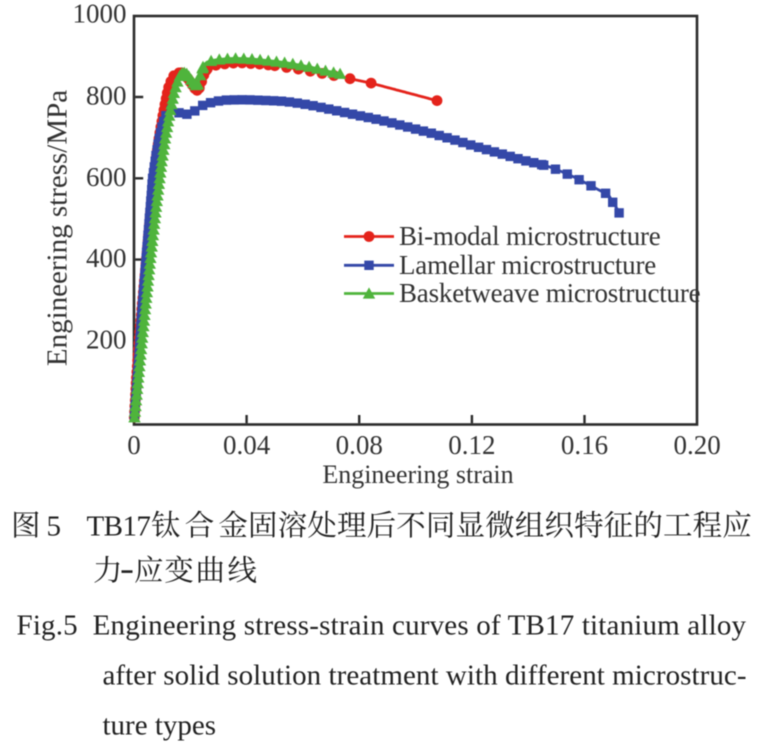 This screenshot has height=743, width=763. I want to click on svg-text: 0.16, so click(584, 445).